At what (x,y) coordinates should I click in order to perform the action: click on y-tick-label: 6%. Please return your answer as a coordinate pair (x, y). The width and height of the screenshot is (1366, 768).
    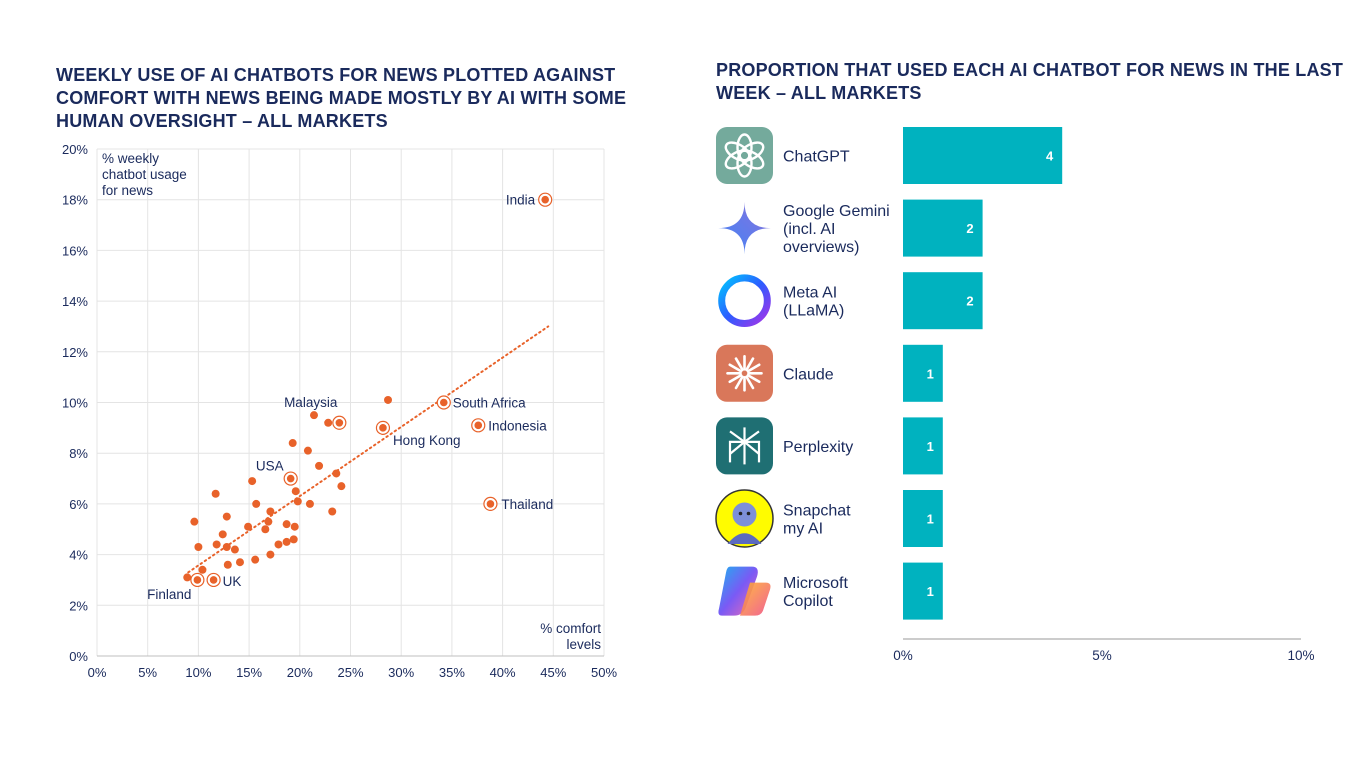
    Looking at the image, I should click on (78, 504).